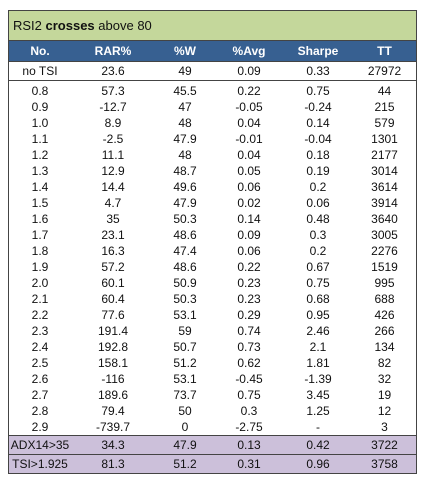 The height and width of the screenshot is (480, 423). Describe the element at coordinates (212, 315) in the screenshot. I see `table-row: 2.2 77.6 53.1 0.29 0.95 426` at that location.